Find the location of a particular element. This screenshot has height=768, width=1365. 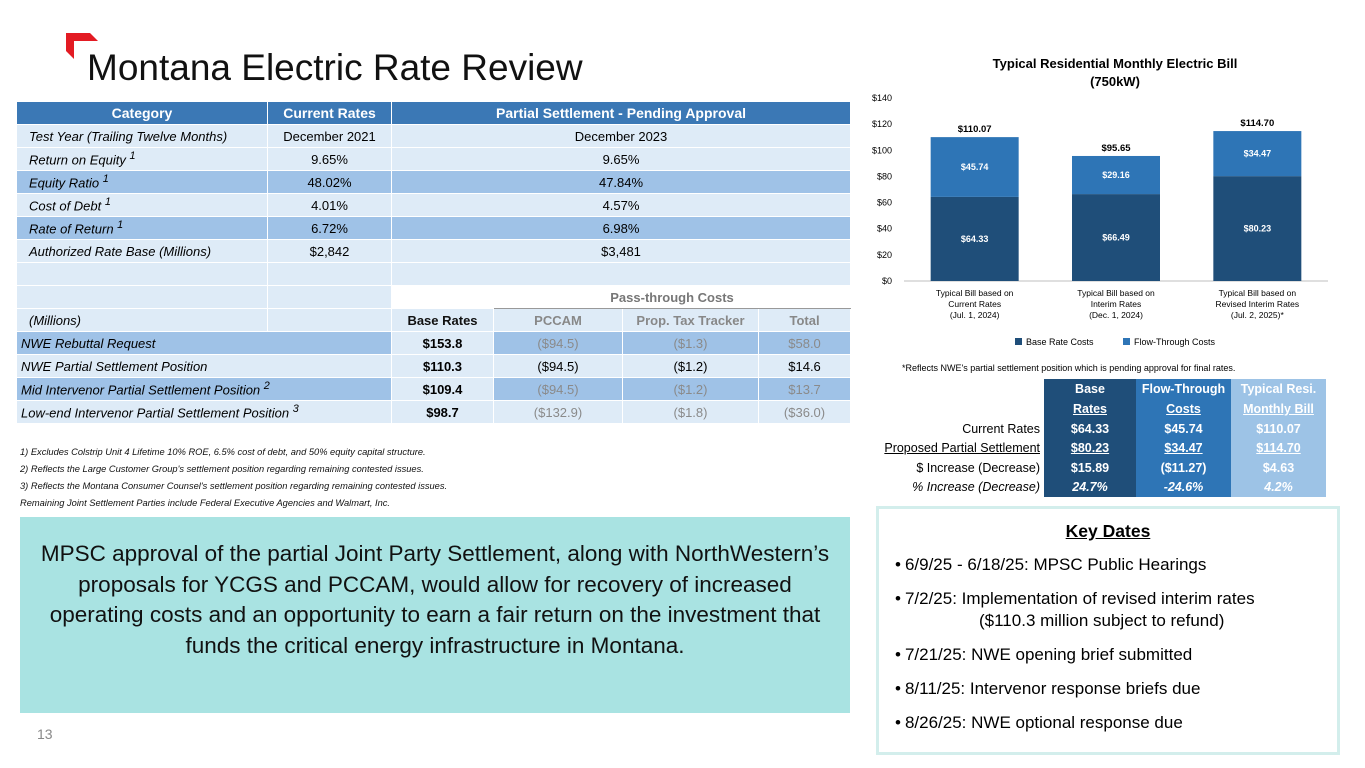

bar-total-label: $110.07 is located at coordinates (975, 129).